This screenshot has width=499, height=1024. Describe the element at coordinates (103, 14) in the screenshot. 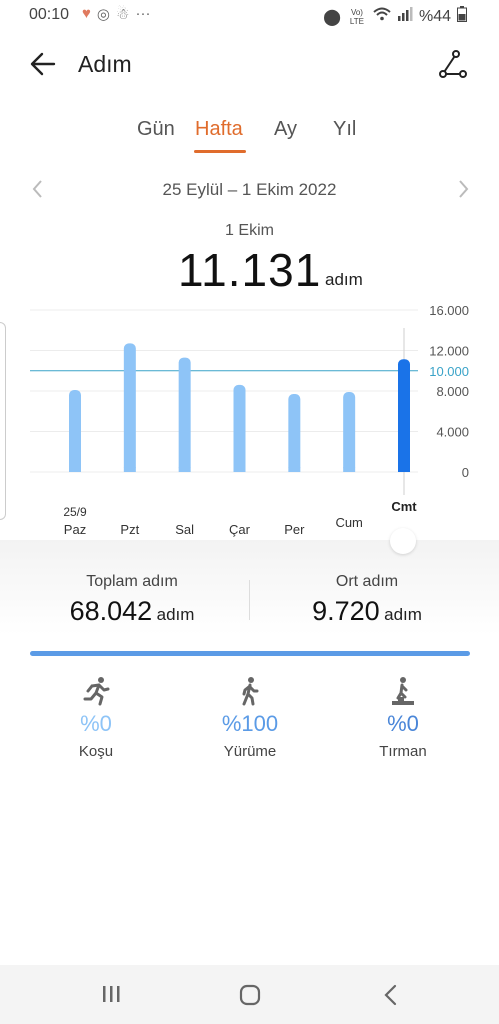

I see `whatsapp-icon: ◎` at that location.